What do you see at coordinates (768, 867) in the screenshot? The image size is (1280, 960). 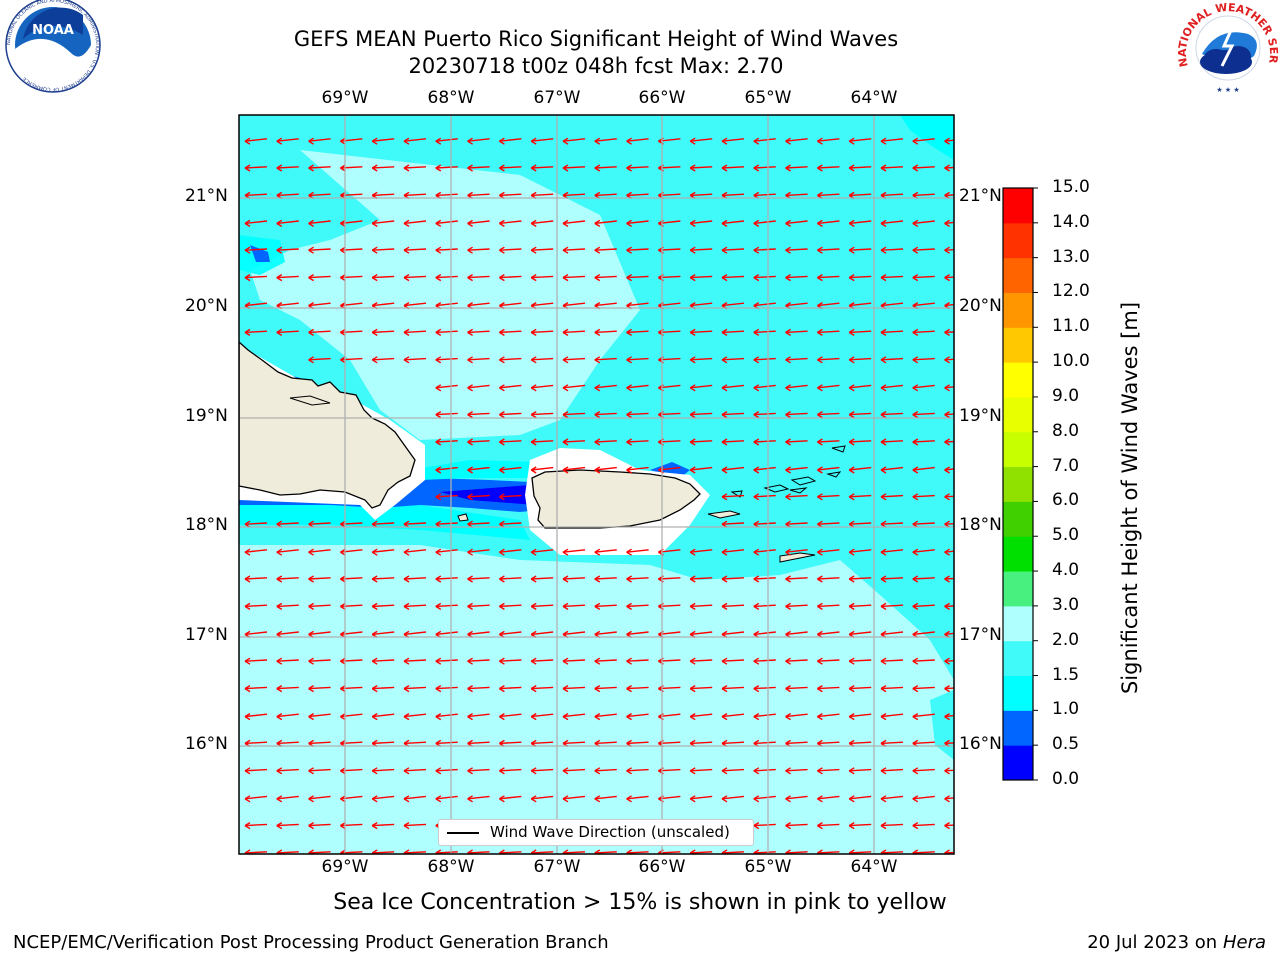 I see `lon-label-bottom: 65°W` at bounding box center [768, 867].